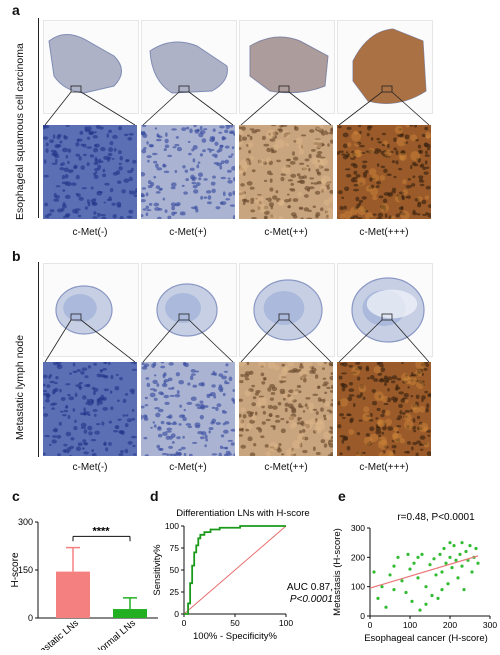 The height and width of the screenshot is (655, 500). I want to click on fit-line, so click(424, 572).